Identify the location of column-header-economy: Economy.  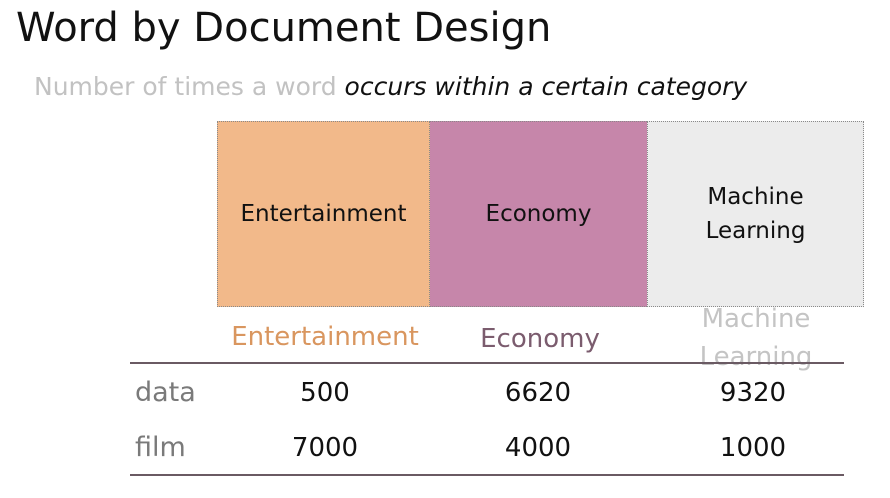
(540, 339).